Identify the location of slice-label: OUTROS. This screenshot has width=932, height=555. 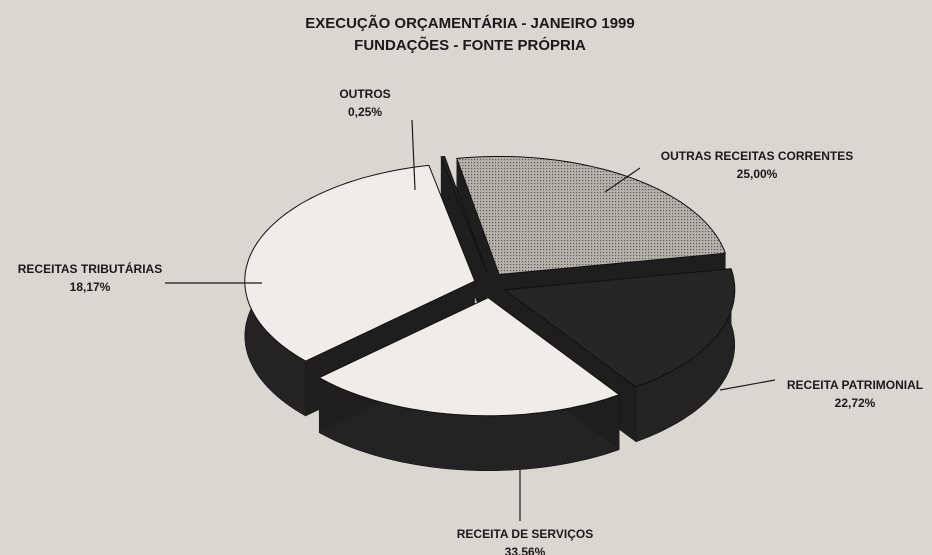
(364, 94).